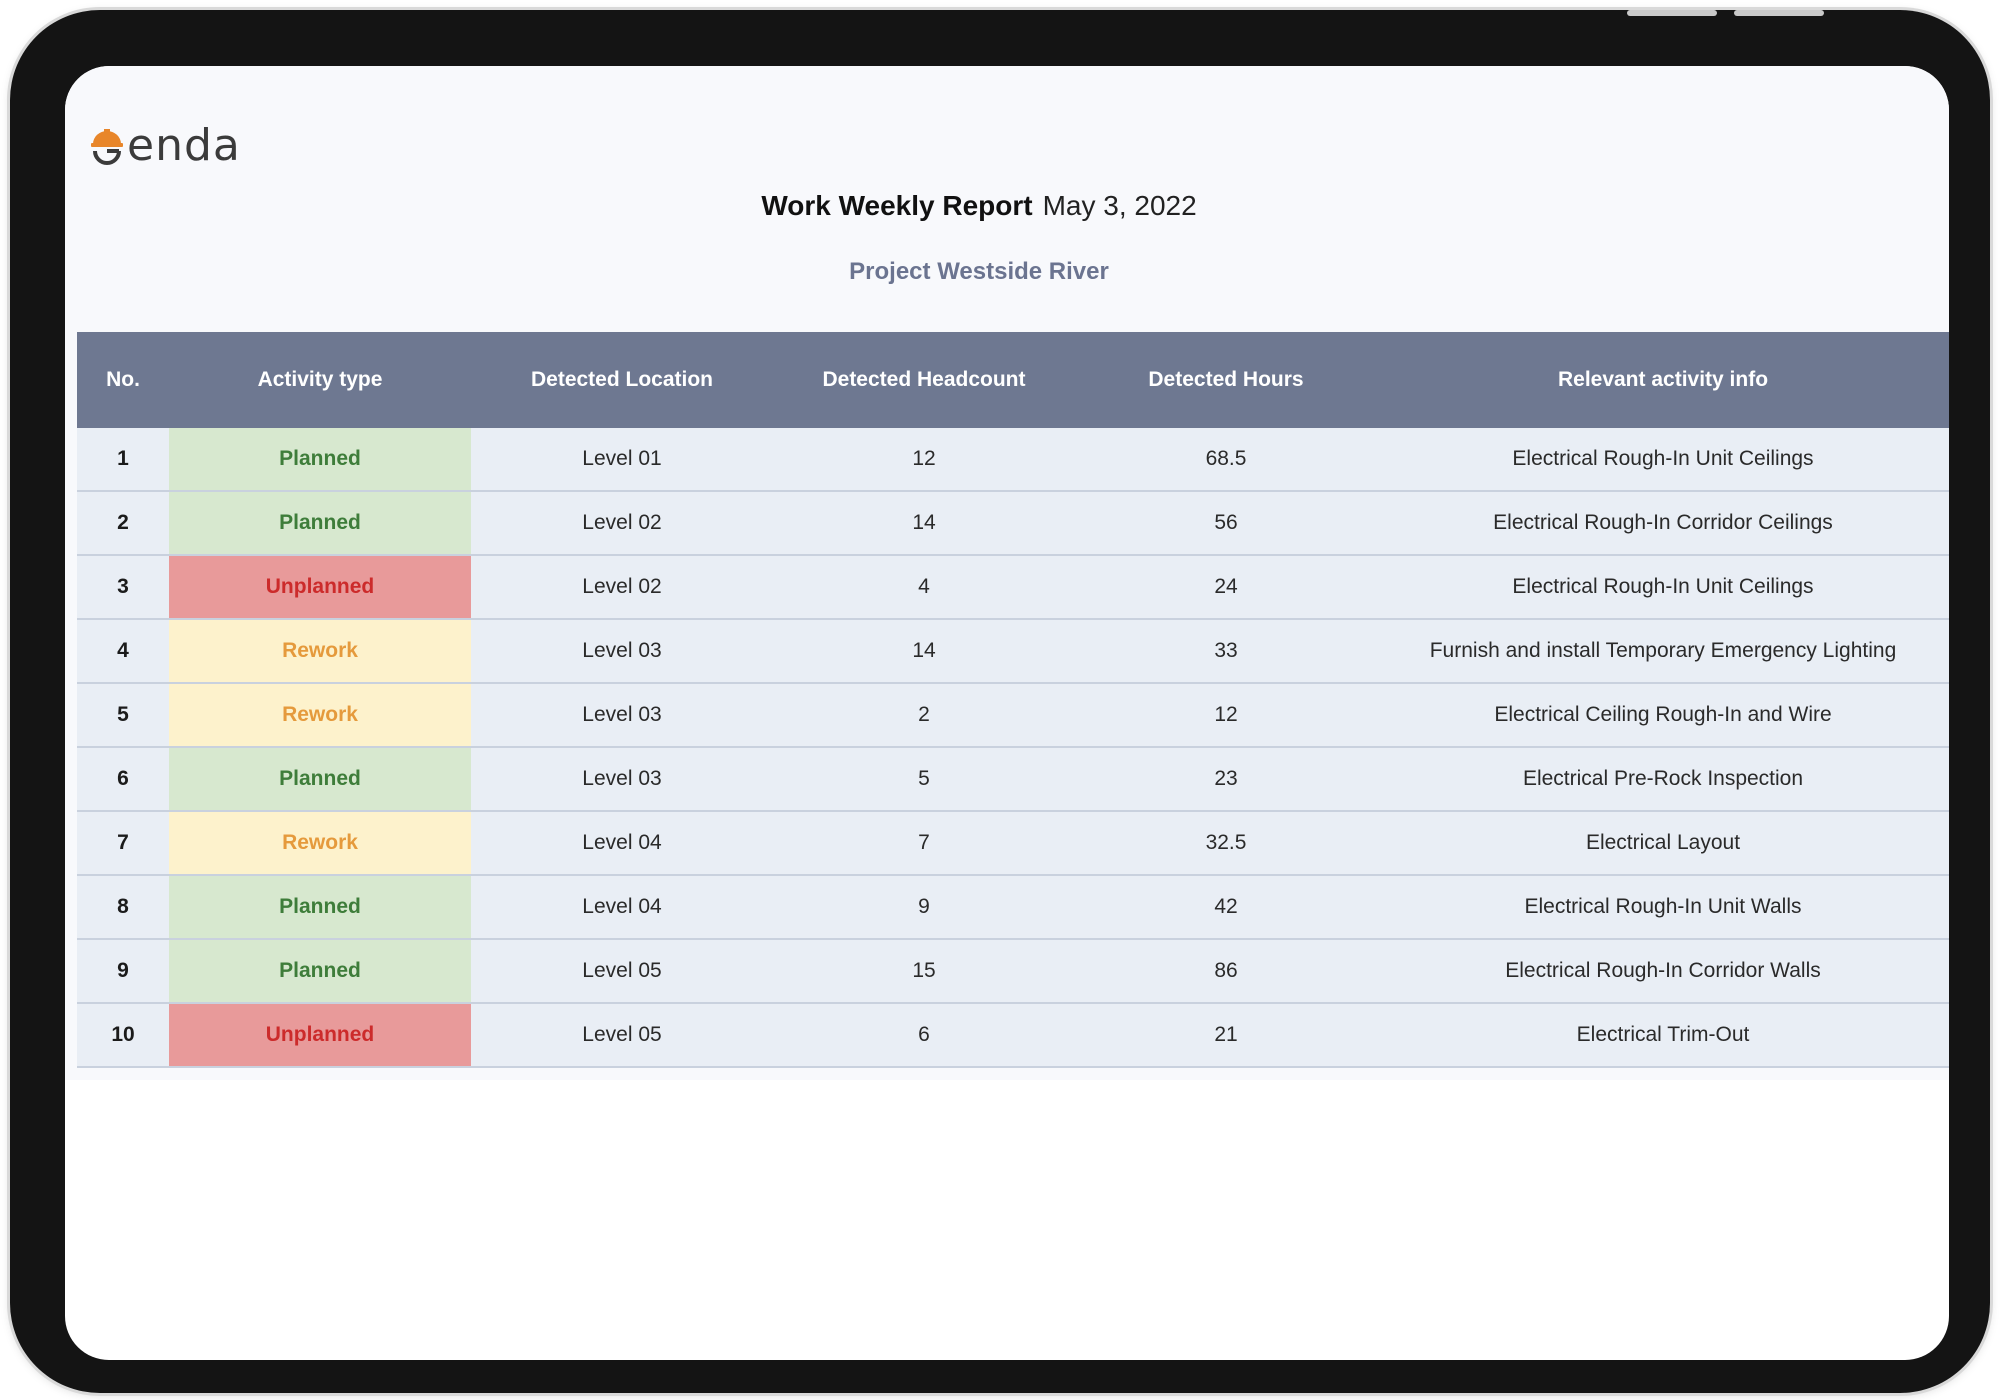  What do you see at coordinates (1226, 460) in the screenshot?
I see `hours-cell: 68.5` at bounding box center [1226, 460].